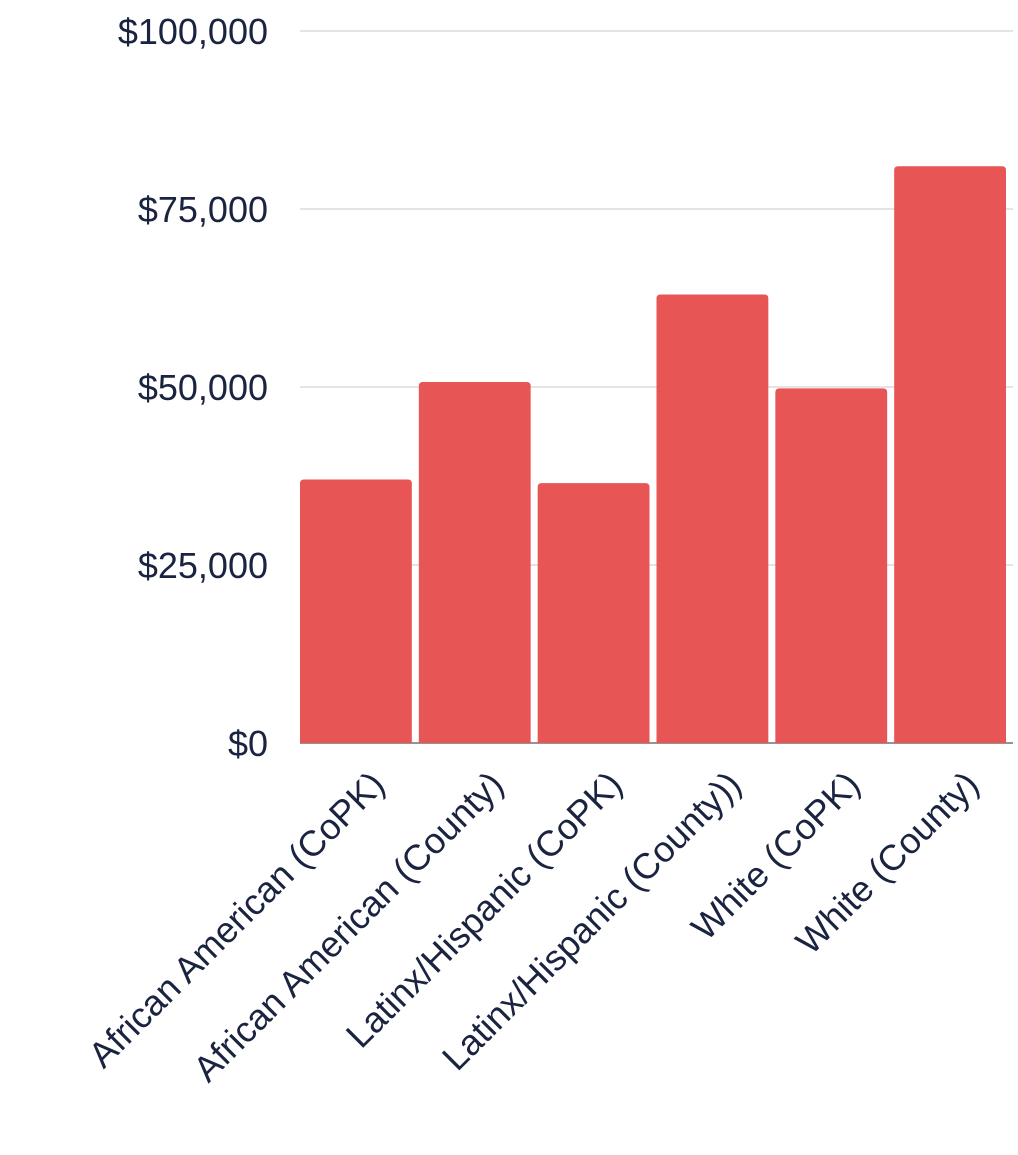 Image resolution: width=1018 pixels, height=1155 pixels. What do you see at coordinates (193, 31) in the screenshot?
I see `y-tick-label: $100,000` at bounding box center [193, 31].